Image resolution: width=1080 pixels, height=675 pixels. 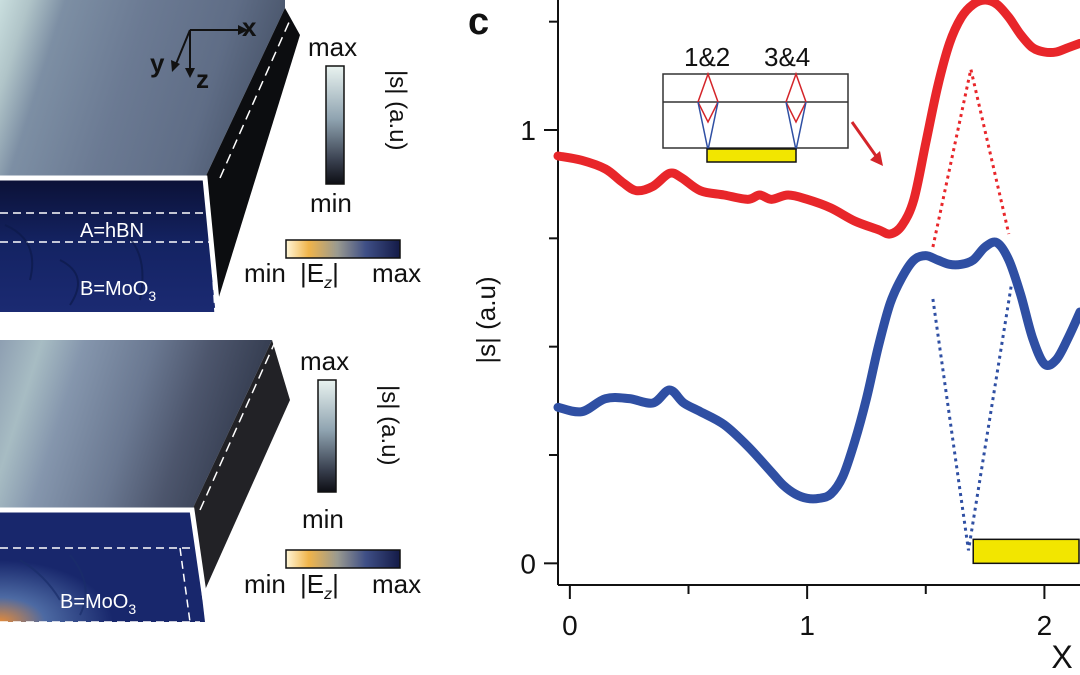 I want to click on inset-label-left: 1&2, so click(x=707, y=57).